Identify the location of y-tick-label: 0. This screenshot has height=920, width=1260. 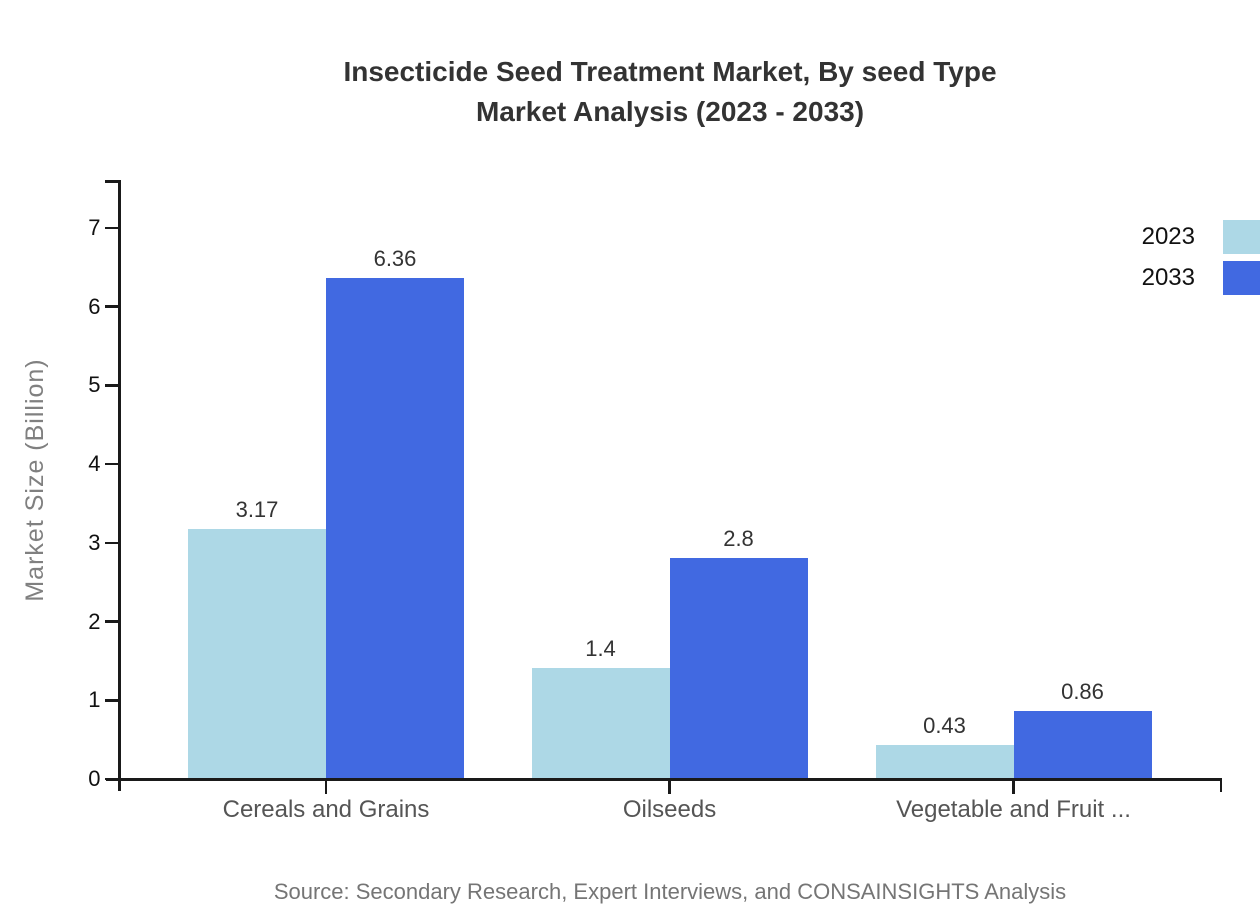
(94, 778).